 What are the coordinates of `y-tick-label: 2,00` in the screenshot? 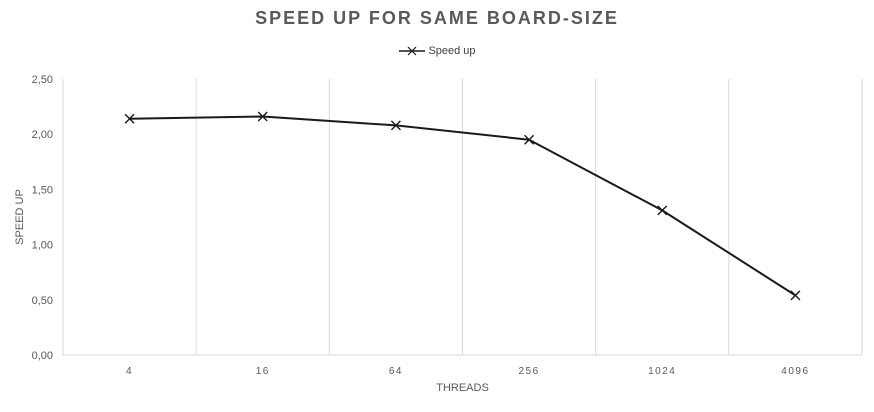 It's located at (42, 135).